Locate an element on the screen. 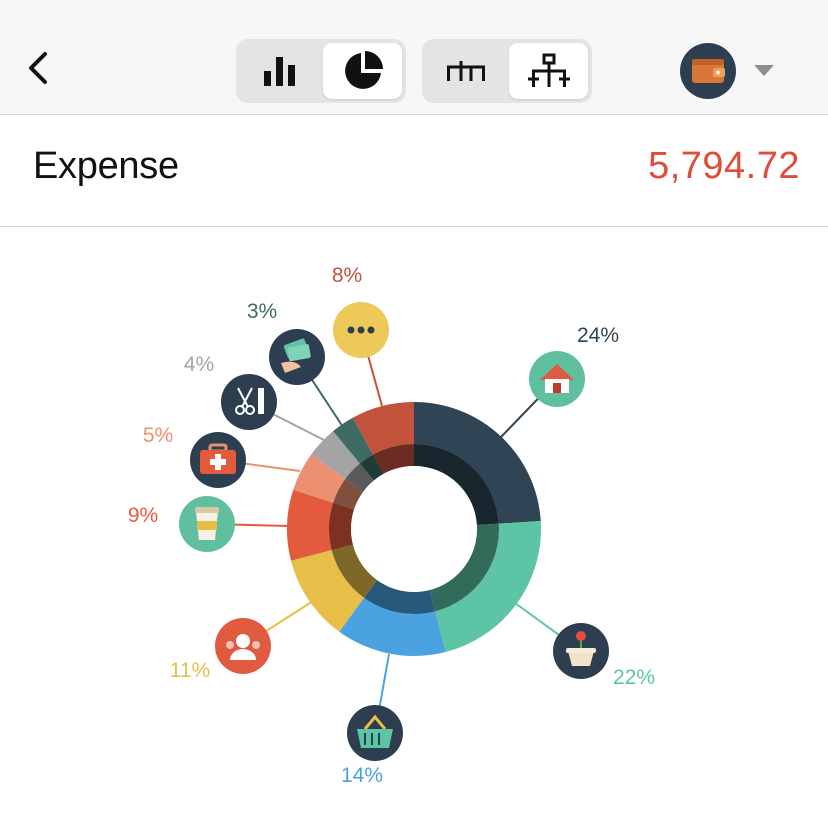 The height and width of the screenshot is (828, 828). wallet-icon is located at coordinates (708, 71).